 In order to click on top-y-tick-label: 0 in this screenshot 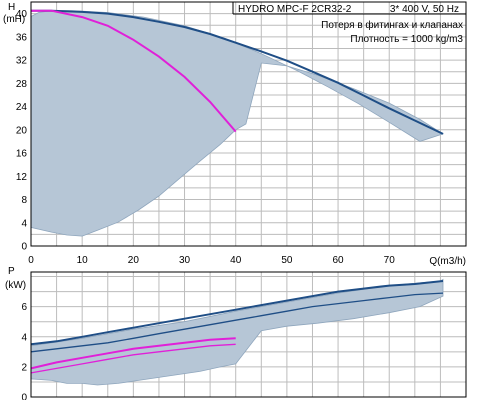, I will do `click(24, 247)`.